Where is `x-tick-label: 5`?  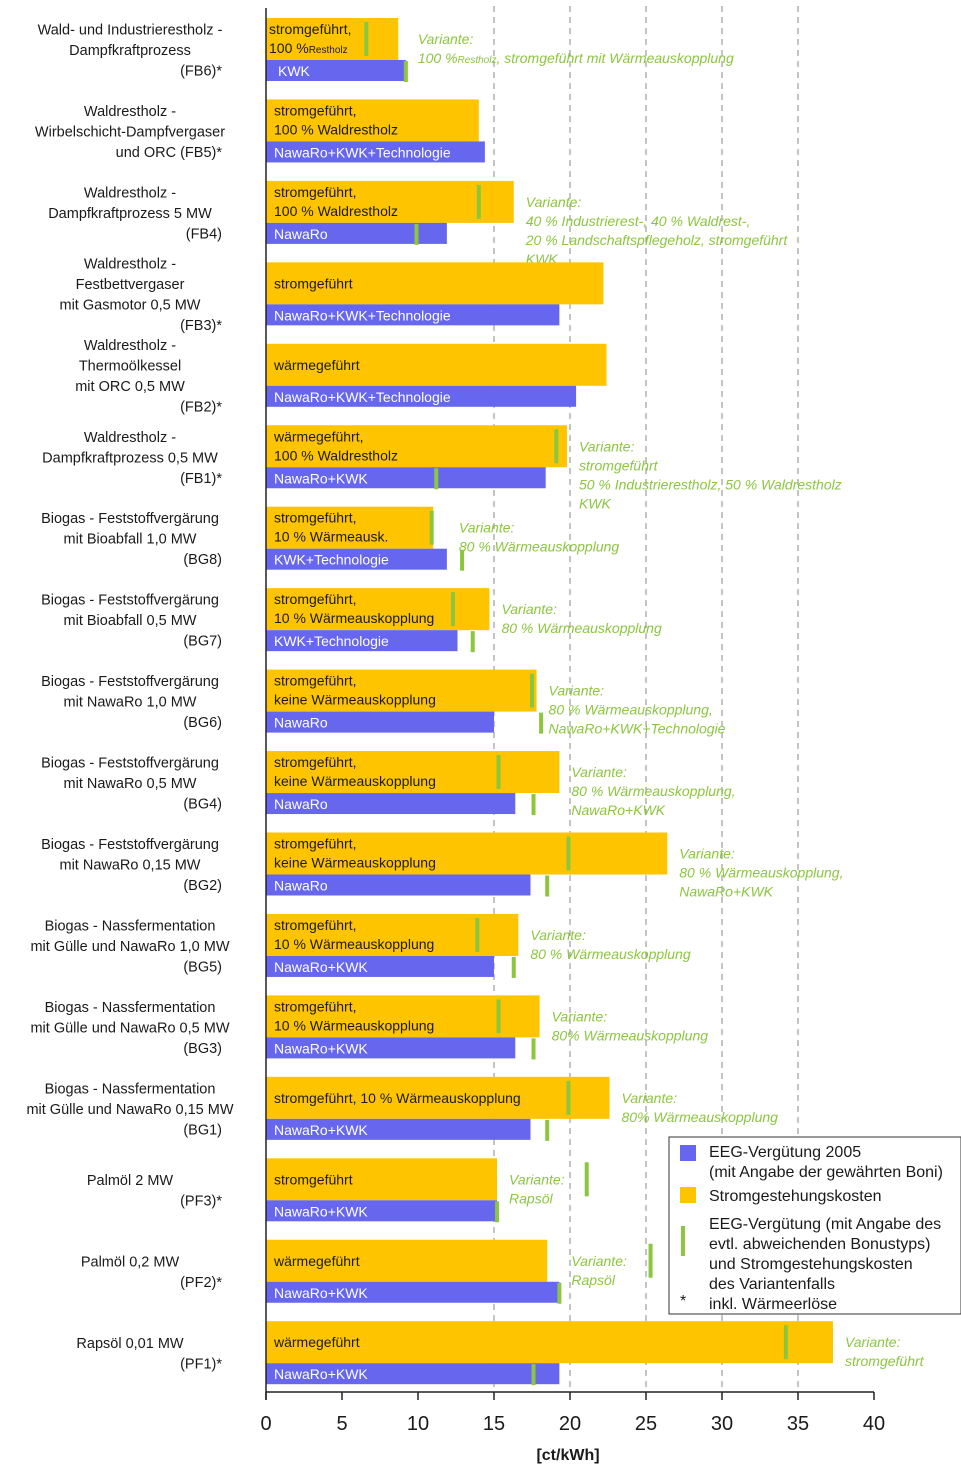 x-tick-label: 5 is located at coordinates (341, 1424).